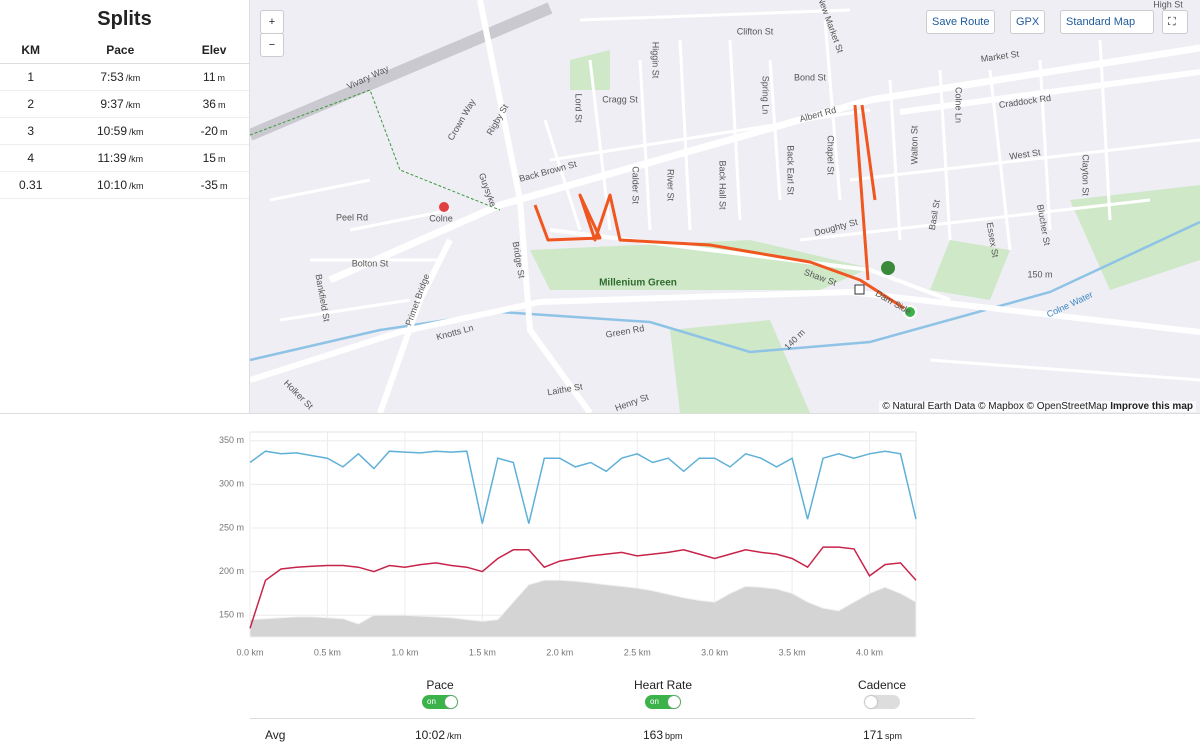 This screenshot has width=1200, height=750. Describe the element at coordinates (663, 685) in the screenshot. I see `toggle-label: Heart Rate` at that location.